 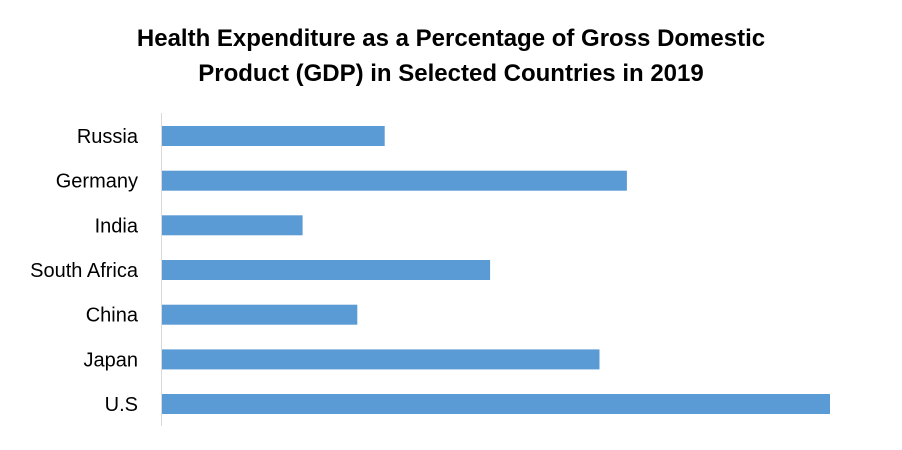 What do you see at coordinates (121, 405) in the screenshot?
I see `category-label-u-s: U.S` at bounding box center [121, 405].